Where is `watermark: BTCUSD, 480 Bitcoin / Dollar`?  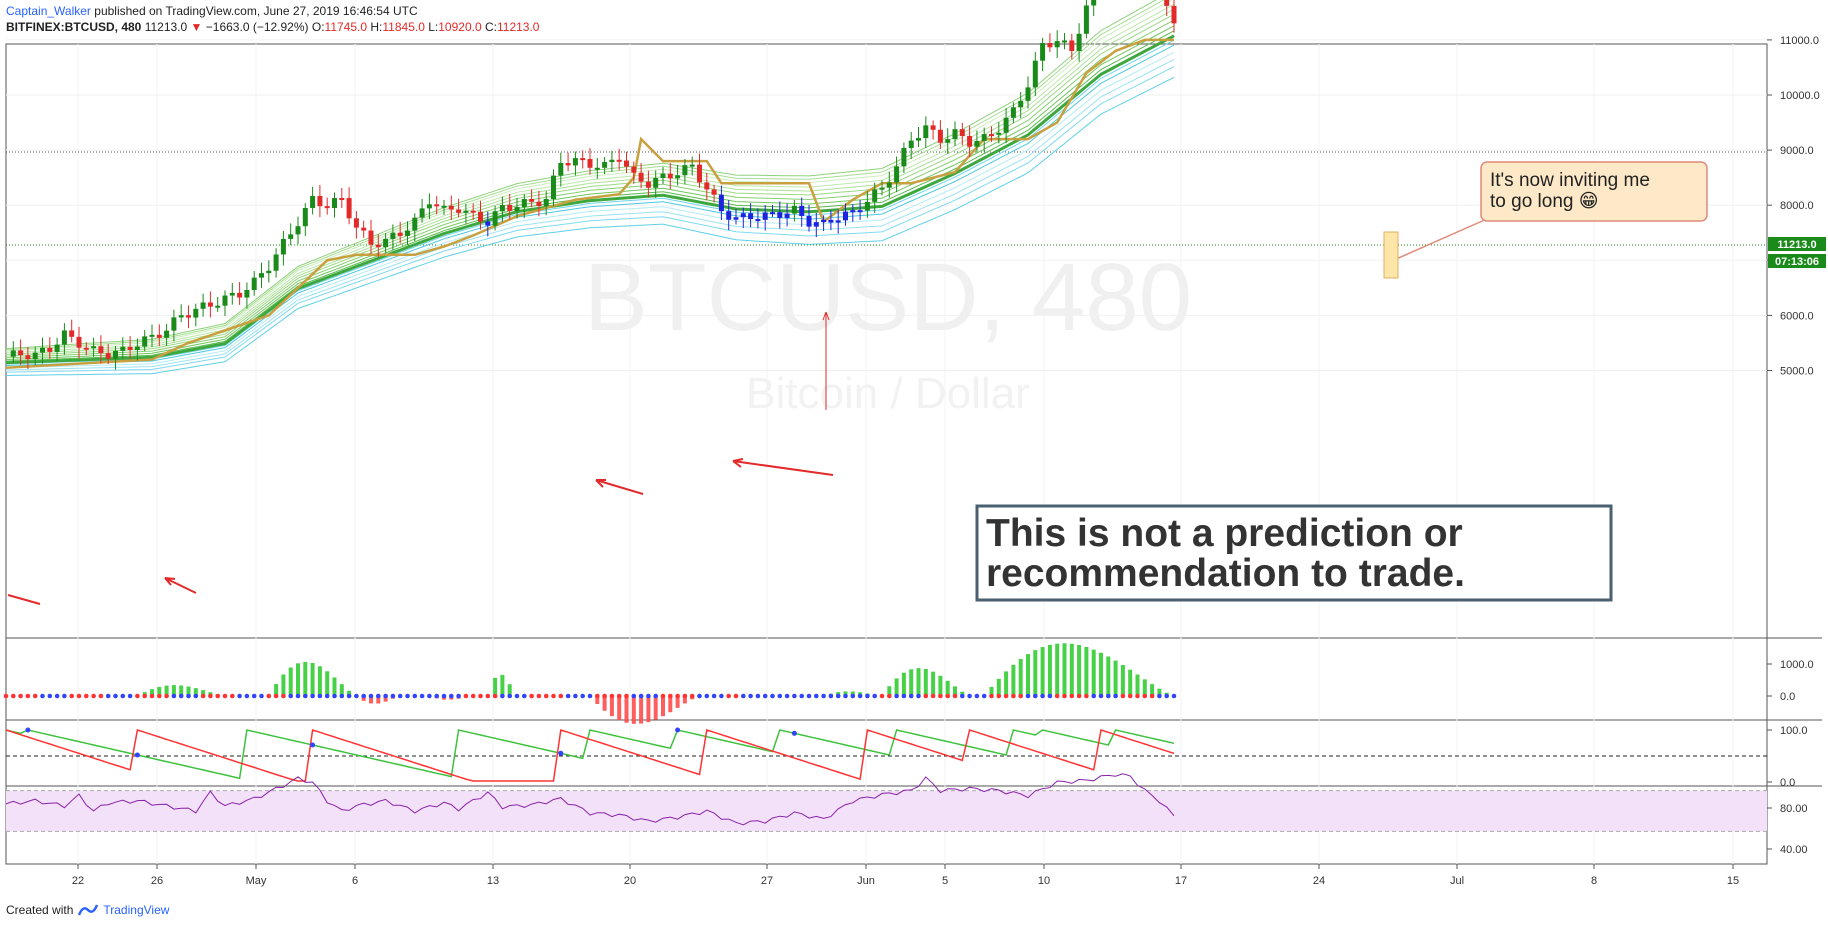
watermark: BTCUSD, 480 Bitcoin / Dollar is located at coordinates (888, 331).